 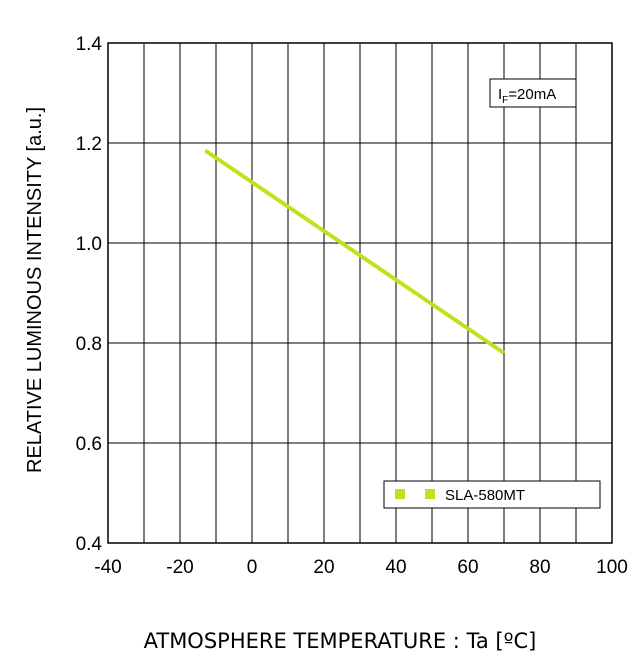 I want to click on x-tick-label: 0, so click(x=252, y=567).